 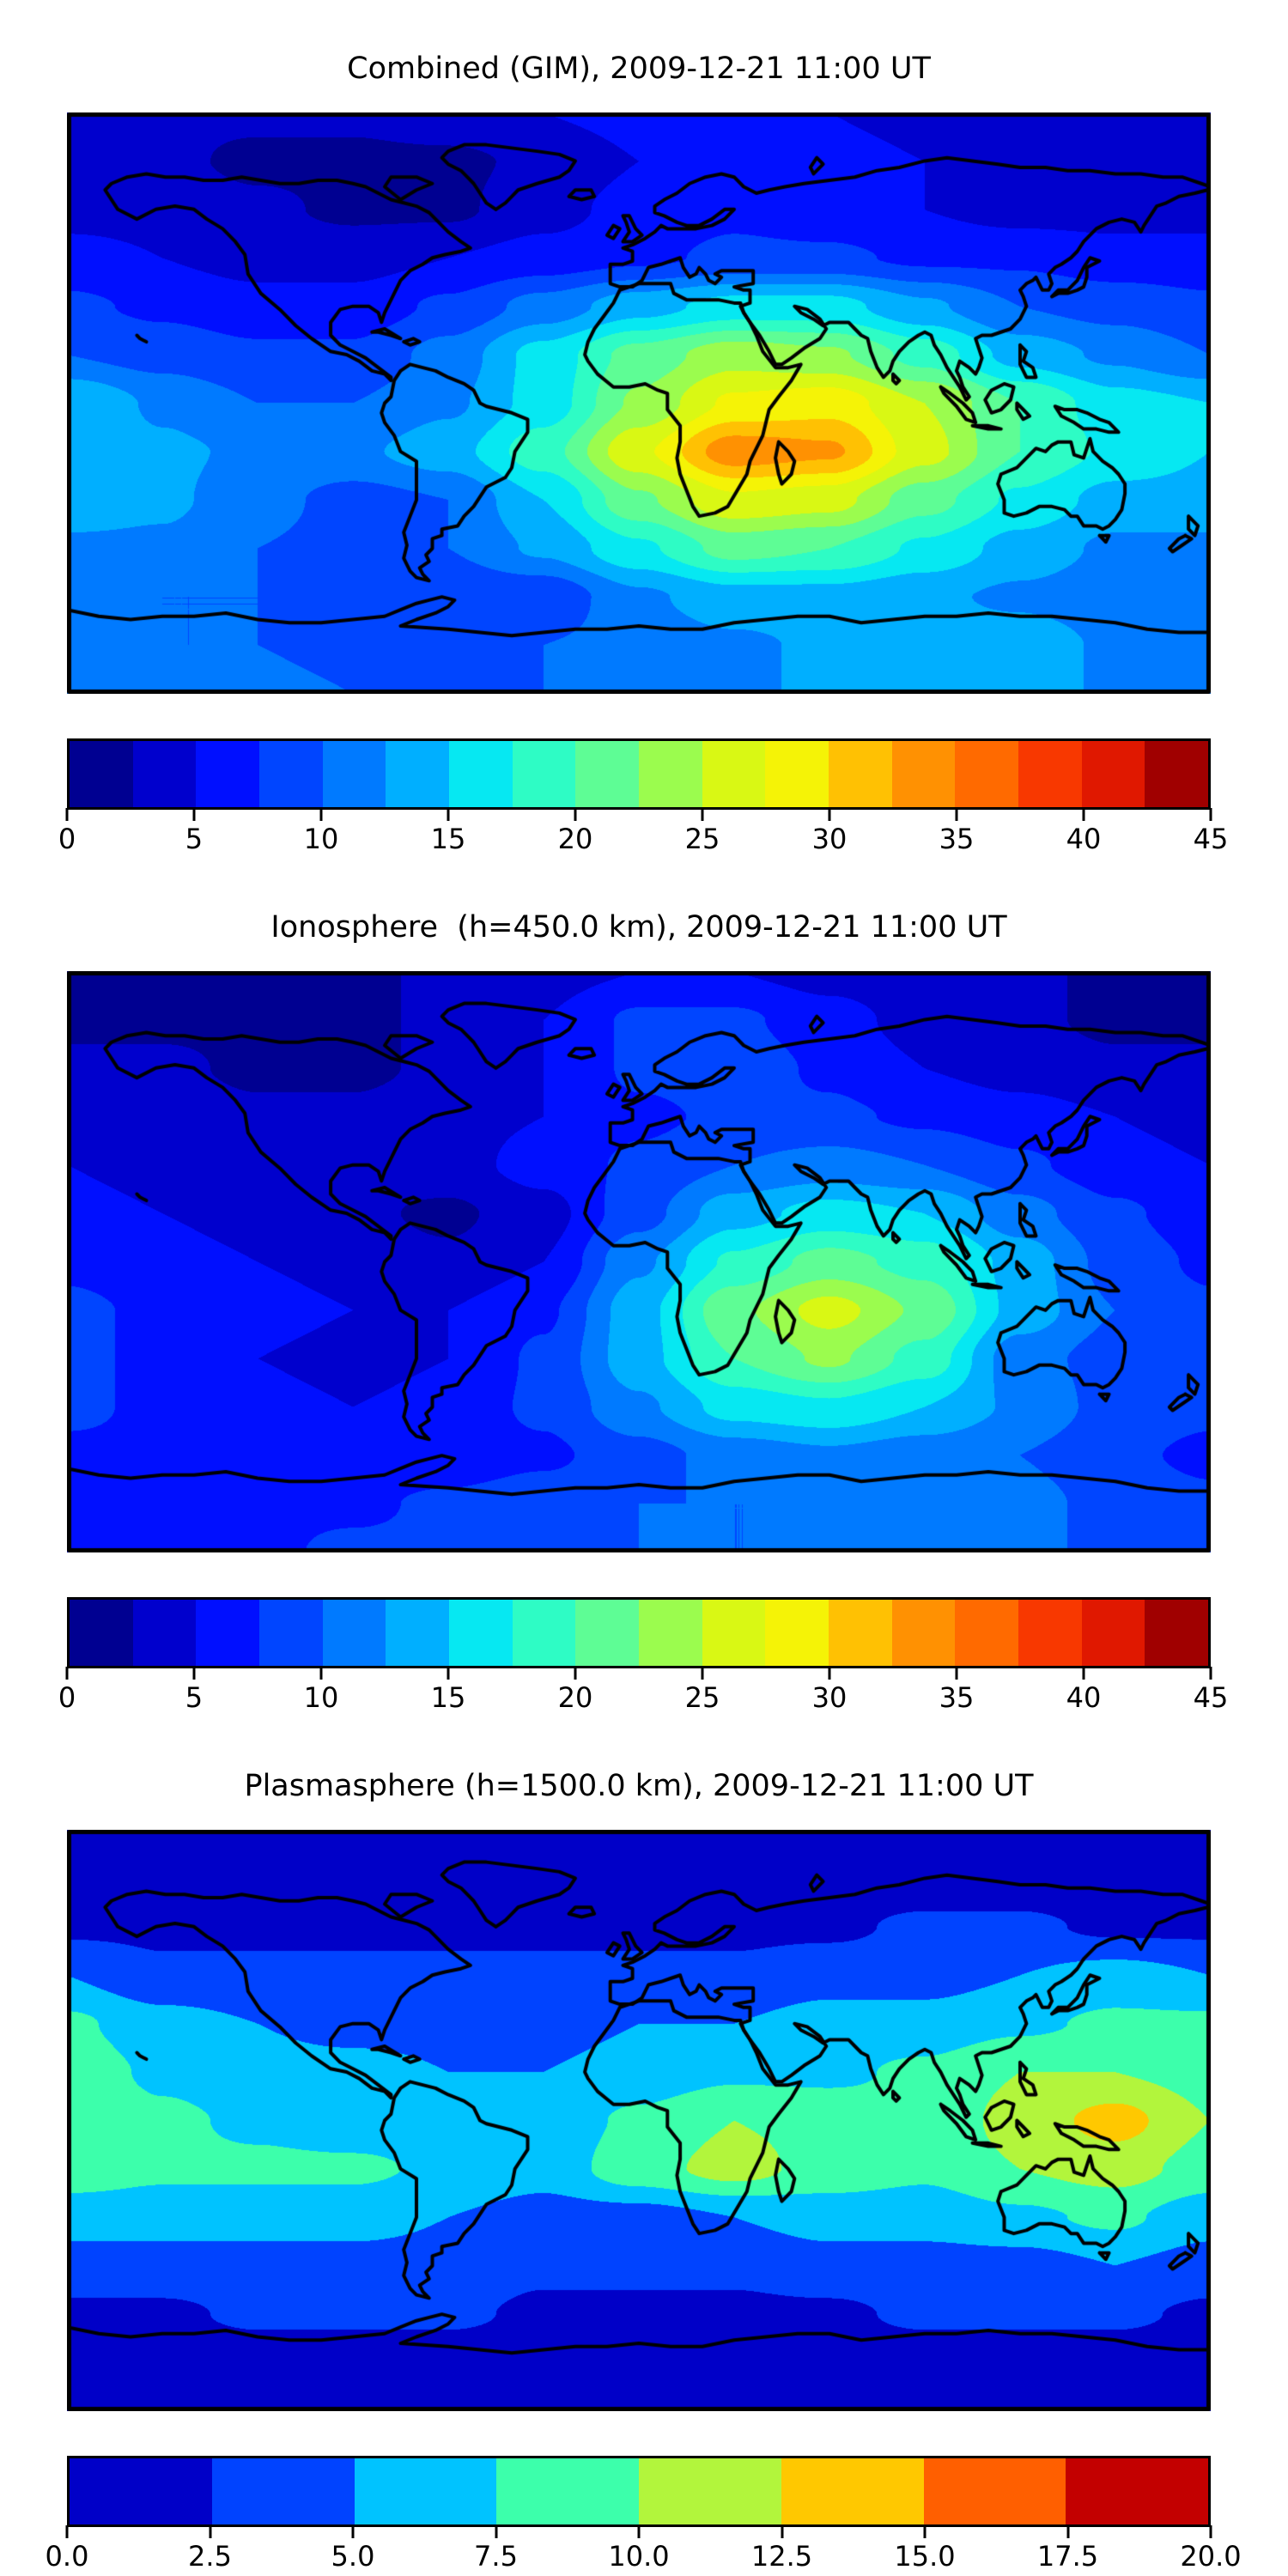 What do you see at coordinates (957, 839) in the screenshot?
I see `colorbar-tick-label: 35` at bounding box center [957, 839].